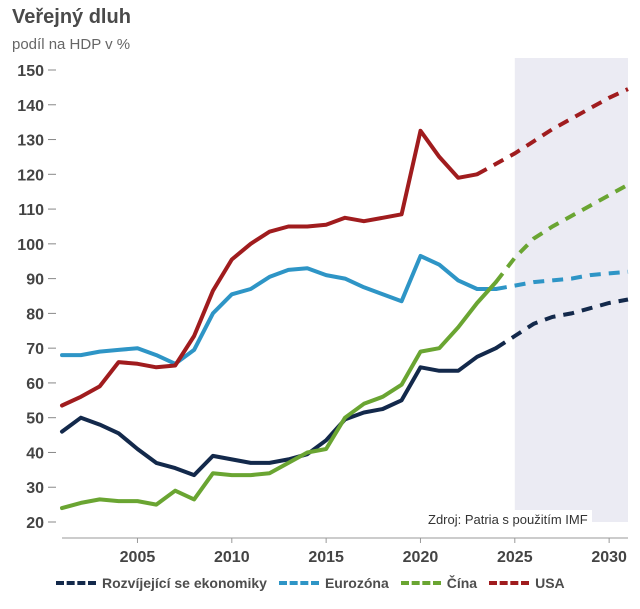  What do you see at coordinates (30, 175) in the screenshot?
I see `y-tick-label: 120` at bounding box center [30, 175].